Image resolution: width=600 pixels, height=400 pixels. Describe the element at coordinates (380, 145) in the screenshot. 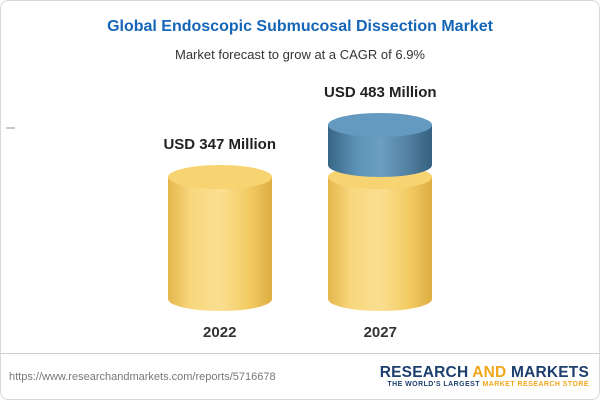

I see `cylinder-segment-growth` at that location.